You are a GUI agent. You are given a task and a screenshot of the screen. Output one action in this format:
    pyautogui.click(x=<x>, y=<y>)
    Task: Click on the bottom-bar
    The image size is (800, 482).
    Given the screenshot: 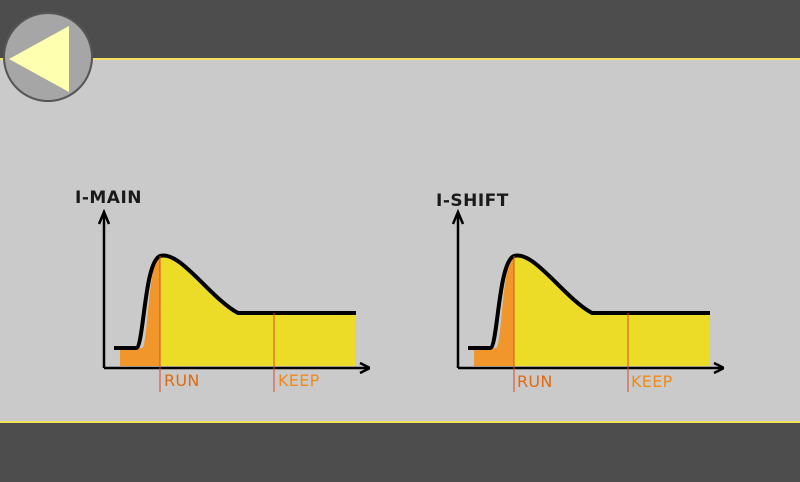 What is the action you would take?
    pyautogui.click(x=400, y=451)
    